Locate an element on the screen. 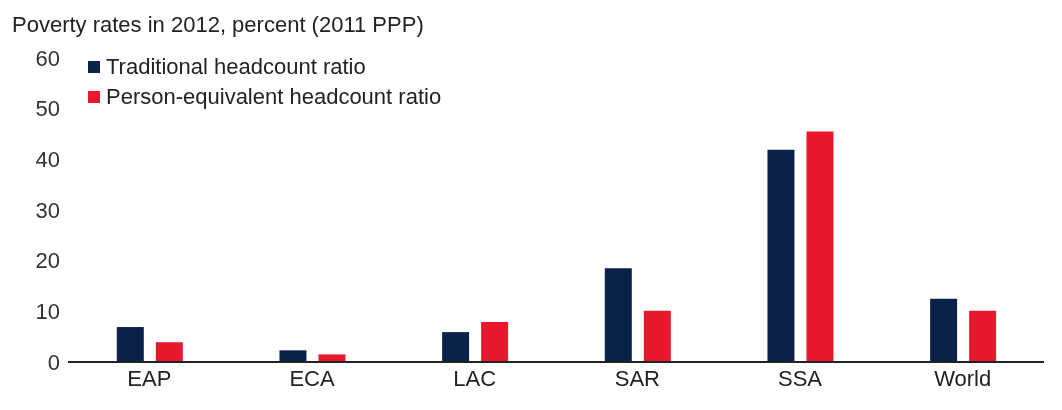 Image resolution: width=1062 pixels, height=410 pixels. x-tick-label: EAP is located at coordinates (149, 378).